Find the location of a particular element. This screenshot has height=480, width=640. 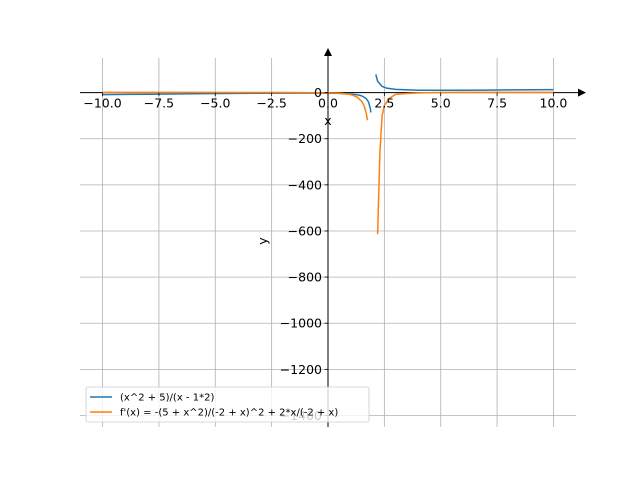

x-tick-label: 10.0 is located at coordinates (554, 103).